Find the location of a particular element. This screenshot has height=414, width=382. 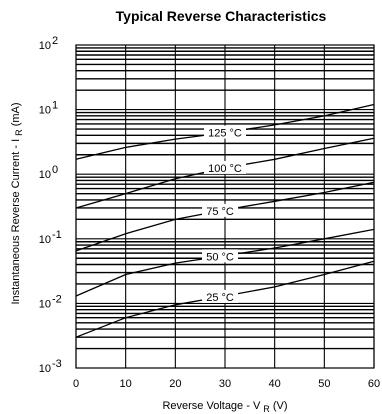

y-tick-exponent: 0 is located at coordinates (55, 170).